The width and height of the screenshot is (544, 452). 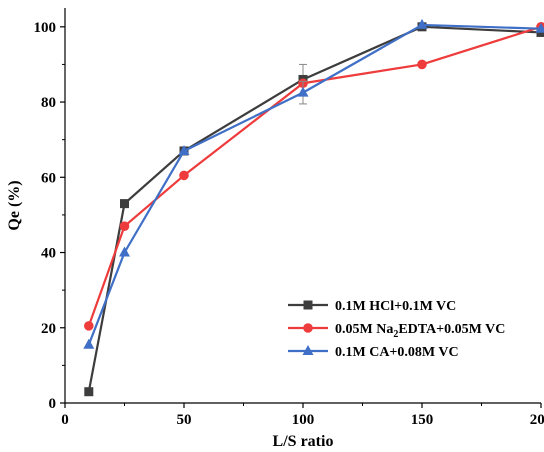 I want to click on x-axis-title: L/S ratio, so click(x=303, y=441).